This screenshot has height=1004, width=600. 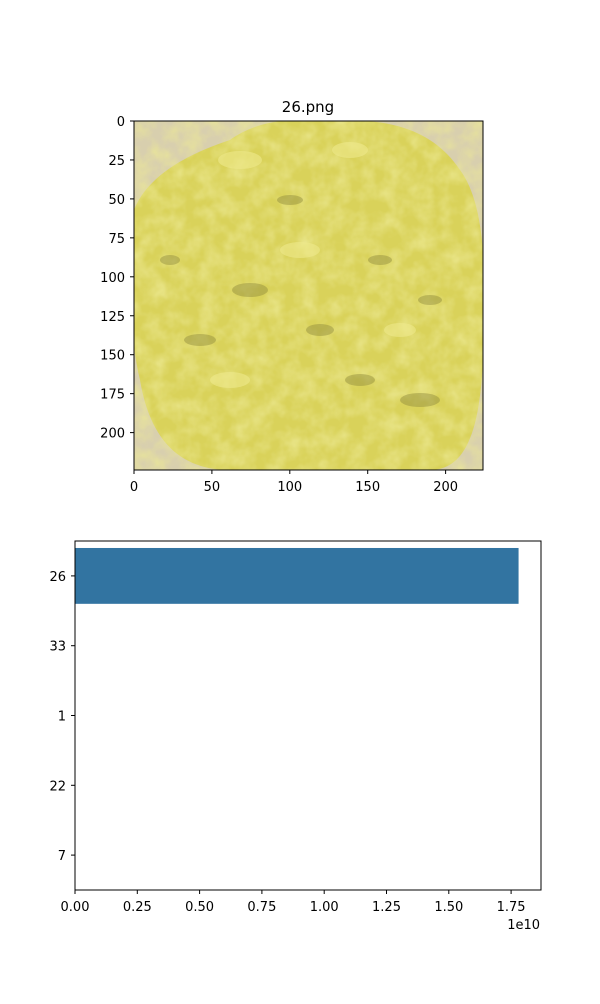 I want to click on x-tick-label: 200, so click(x=445, y=487).